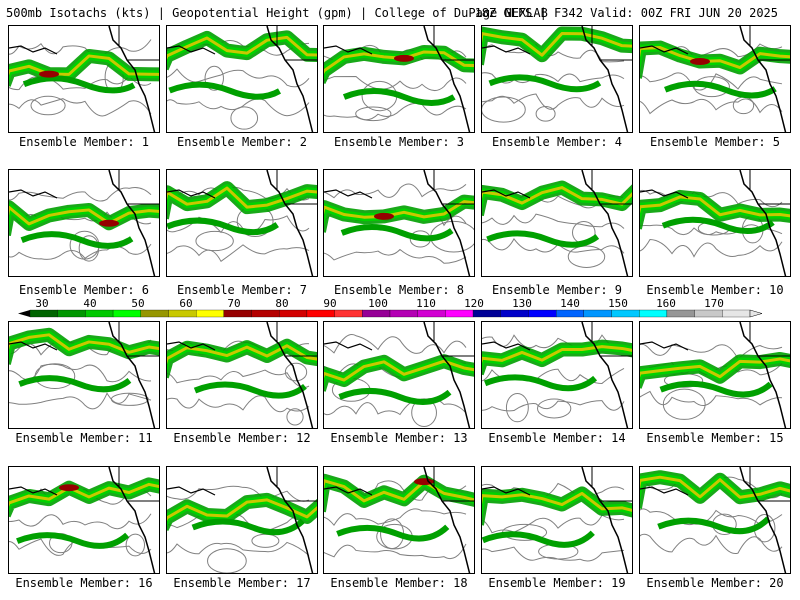 The image size is (800, 600). Describe the element at coordinates (24, 313) in the screenshot. I see `colorbar-arrow-left` at that location.